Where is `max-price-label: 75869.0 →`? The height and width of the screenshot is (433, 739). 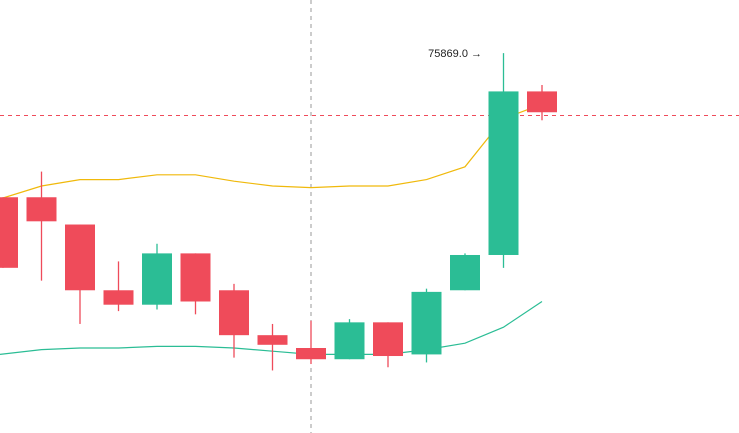
max-price-label: 75869.0 → is located at coordinates (455, 54).